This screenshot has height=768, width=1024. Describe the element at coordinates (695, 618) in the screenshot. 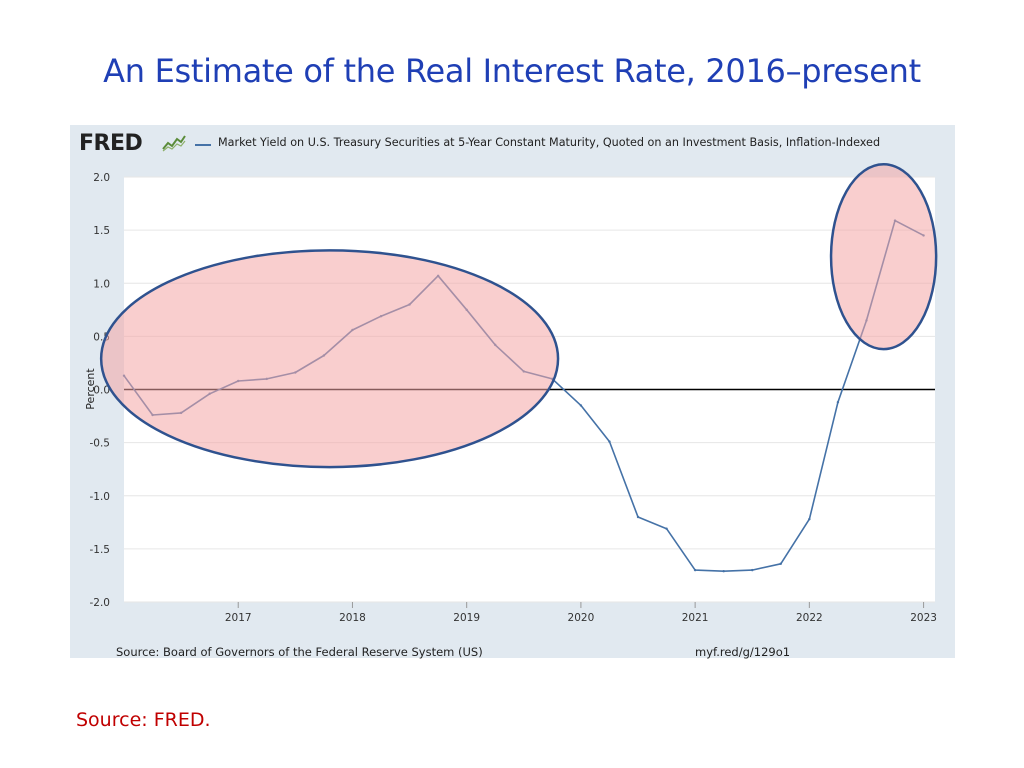

I see `x-tick-label: 2021` at that location.